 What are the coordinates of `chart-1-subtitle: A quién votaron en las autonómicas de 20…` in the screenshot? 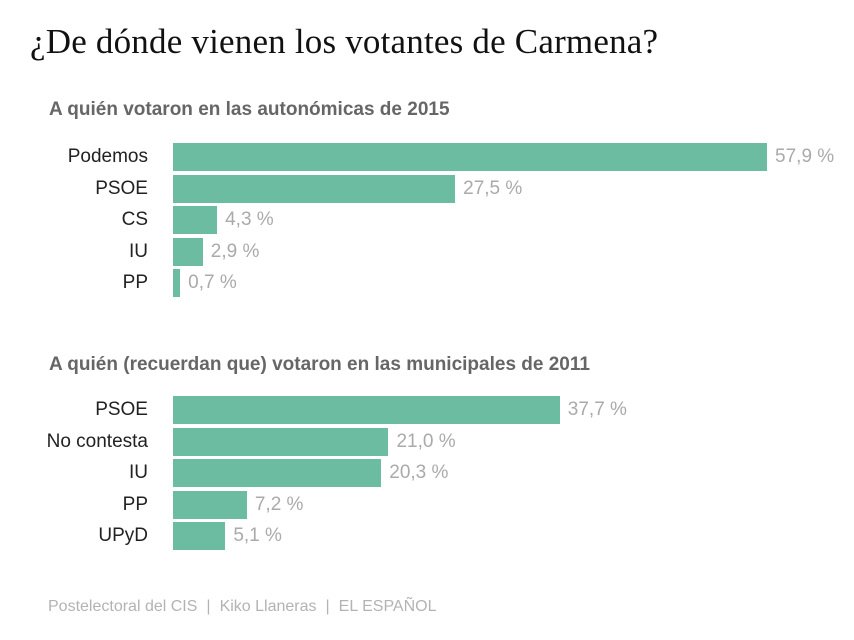 It's located at (249, 109).